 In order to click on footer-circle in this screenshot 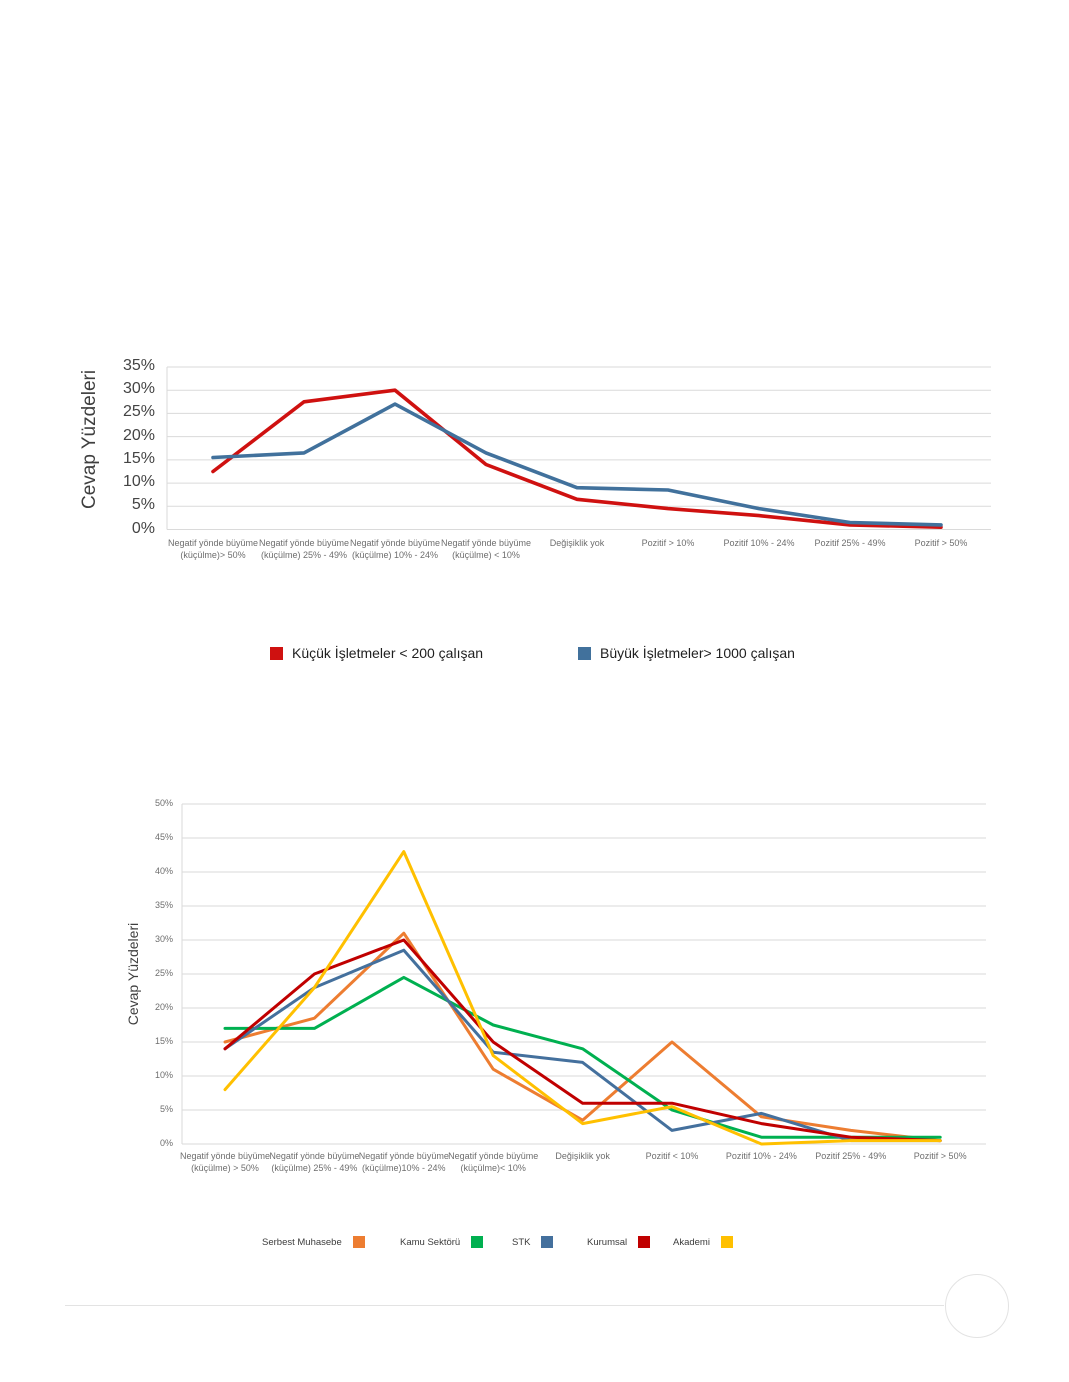, I will do `click(977, 1306)`.